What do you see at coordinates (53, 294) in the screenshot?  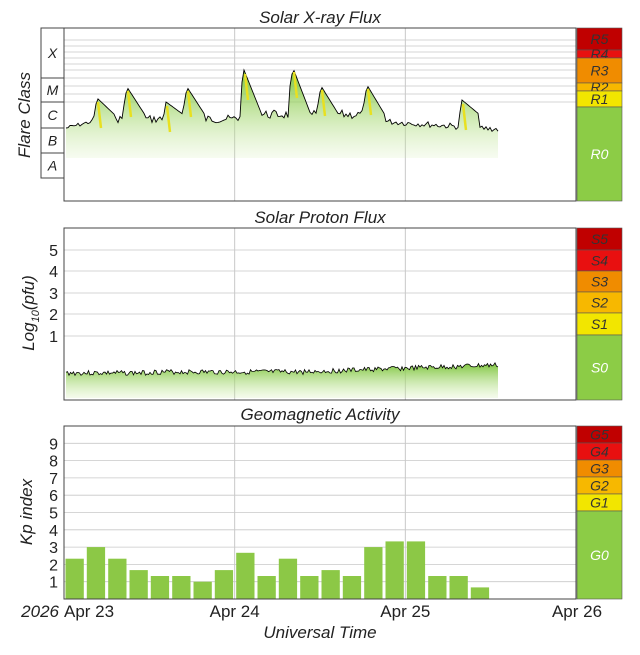 I see `proton-tick-label: 3` at bounding box center [53, 294].